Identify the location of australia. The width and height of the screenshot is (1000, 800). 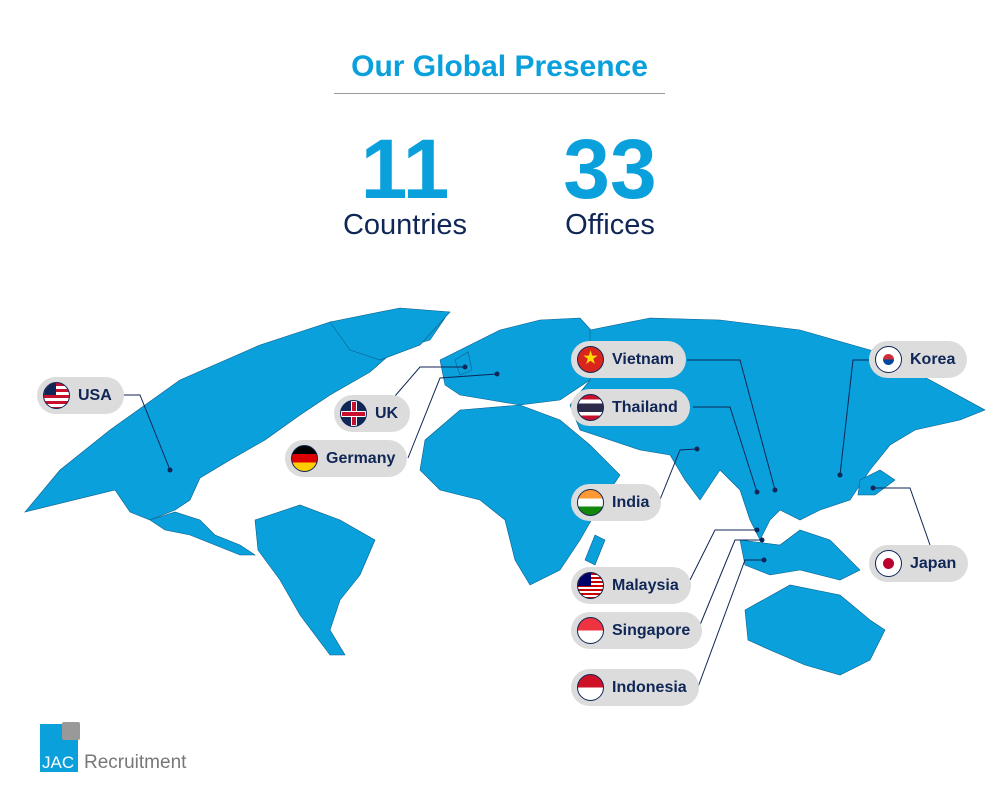
(815, 630).